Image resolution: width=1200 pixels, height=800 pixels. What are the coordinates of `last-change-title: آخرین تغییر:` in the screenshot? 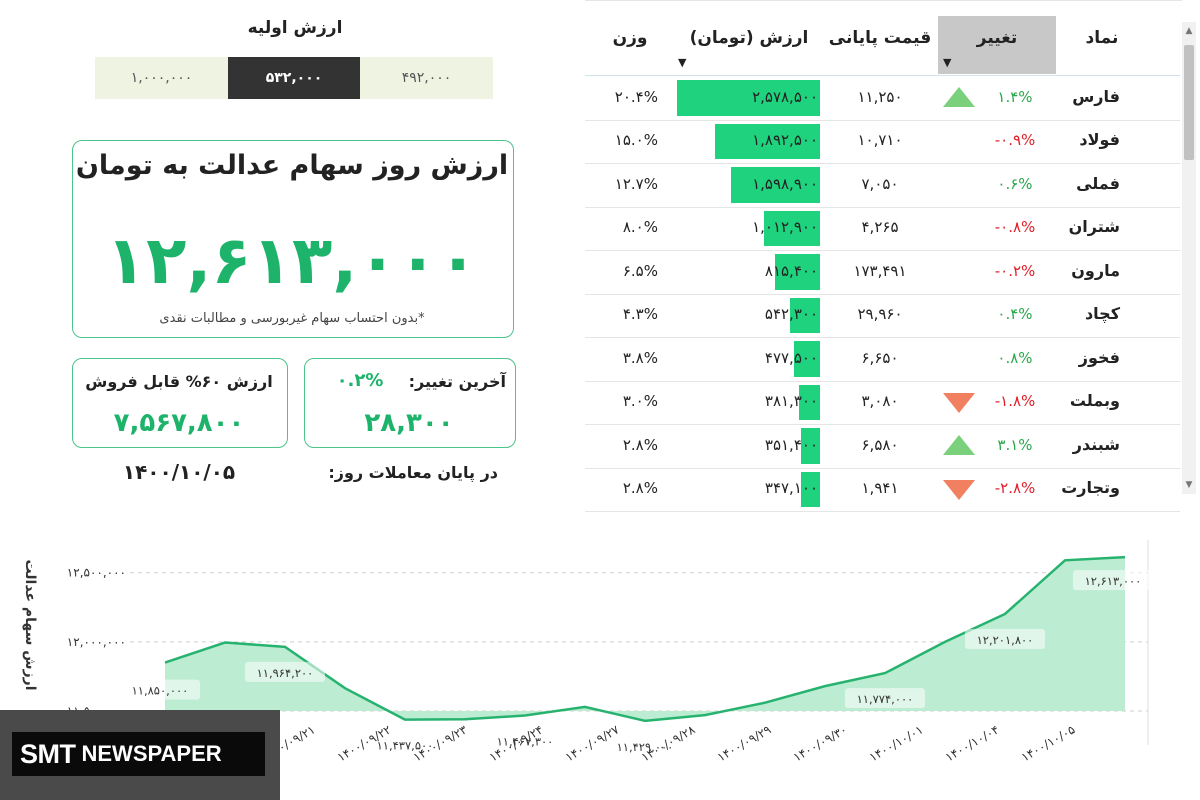 It's located at (457, 381).